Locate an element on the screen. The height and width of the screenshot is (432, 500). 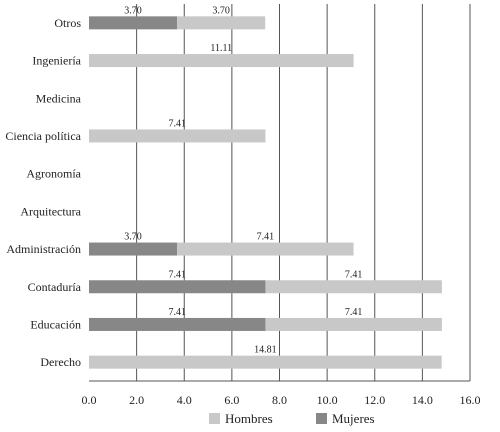
category-label: Agronomía is located at coordinates (53, 174).